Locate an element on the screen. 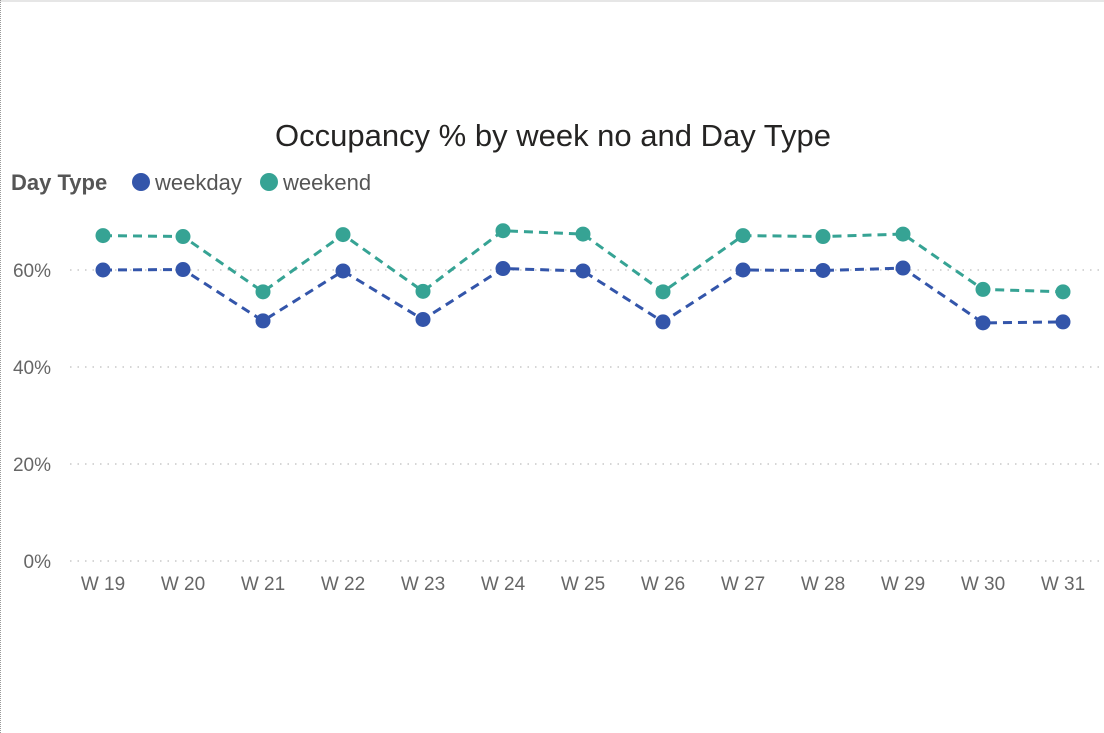 This screenshot has height=733, width=1104. x-tick-label: W 20 is located at coordinates (183, 584).